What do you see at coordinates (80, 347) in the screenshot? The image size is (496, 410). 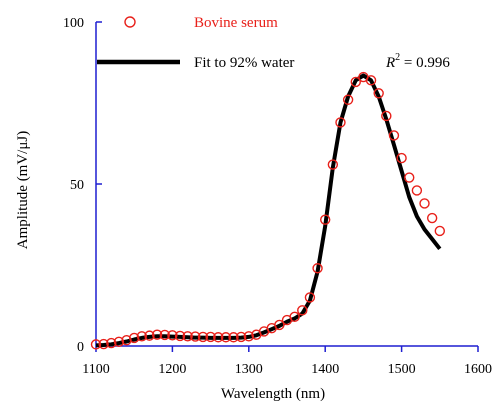 I see `y-tick-label: 0` at bounding box center [80, 347].